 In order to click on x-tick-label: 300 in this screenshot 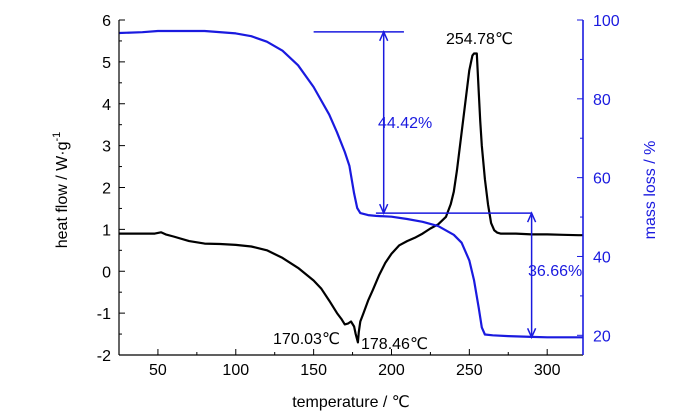, I will do `click(547, 370)`.